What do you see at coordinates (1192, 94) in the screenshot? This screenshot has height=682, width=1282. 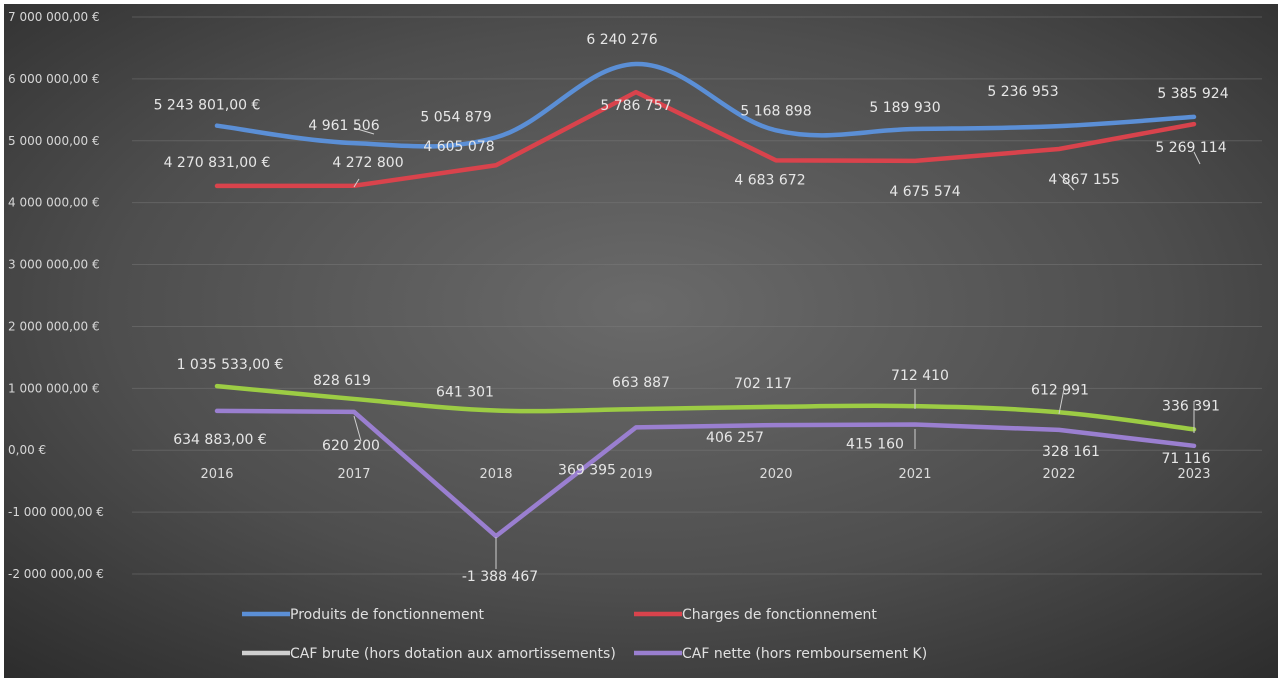 I see `data-label-produits: 5 385 924` at bounding box center [1192, 94].